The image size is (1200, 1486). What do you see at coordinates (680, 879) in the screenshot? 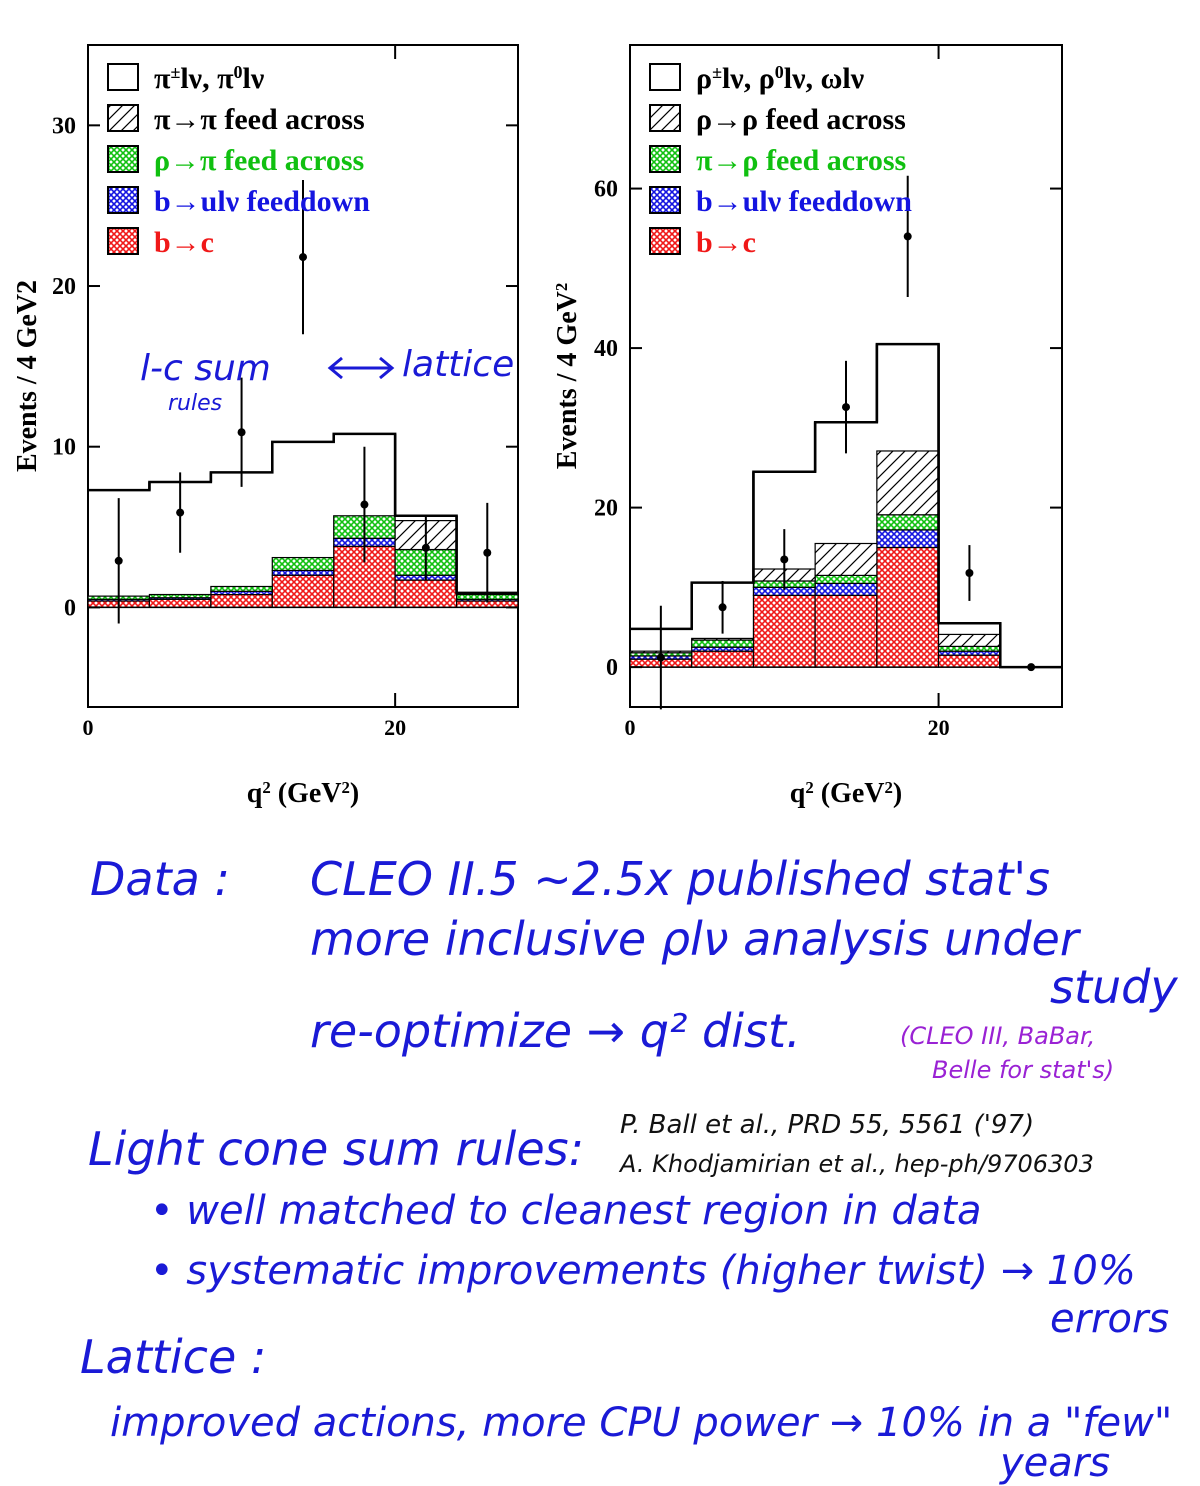
I see `data-line-1: CLEO II.5 ~2.5x published stat's` at bounding box center [680, 879].